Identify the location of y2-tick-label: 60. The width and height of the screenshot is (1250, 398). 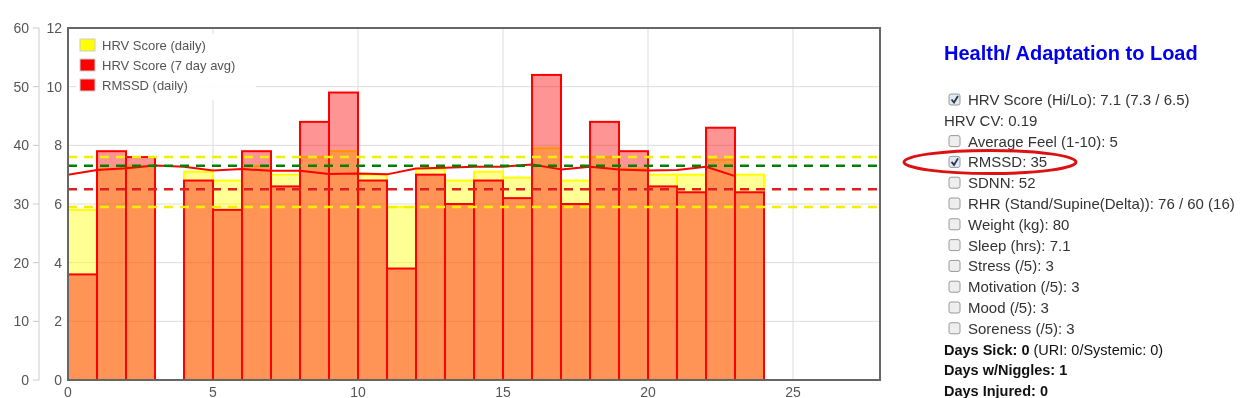
(21, 28).